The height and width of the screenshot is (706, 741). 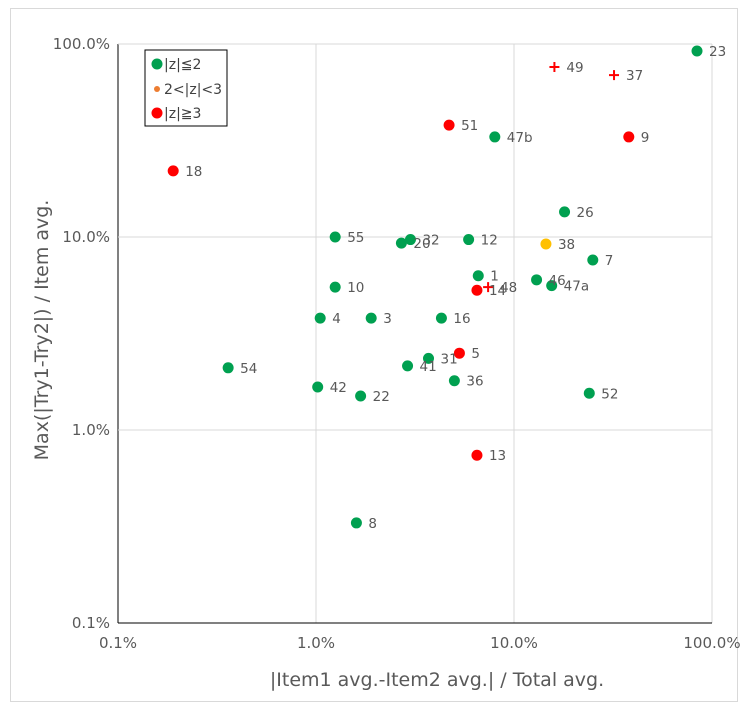 I want to click on data-label: 22, so click(x=381, y=397).